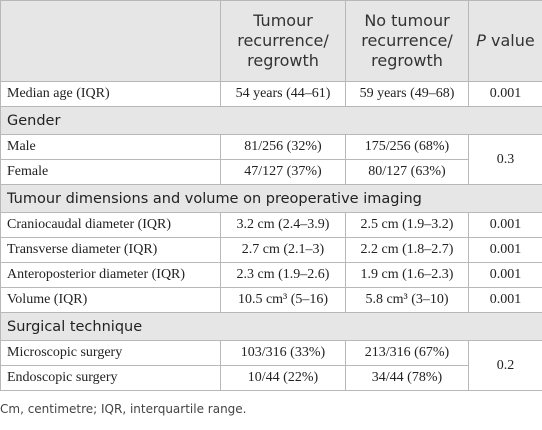  What do you see at coordinates (505, 365) in the screenshot?
I see `p-value: 0.2` at bounding box center [505, 365].